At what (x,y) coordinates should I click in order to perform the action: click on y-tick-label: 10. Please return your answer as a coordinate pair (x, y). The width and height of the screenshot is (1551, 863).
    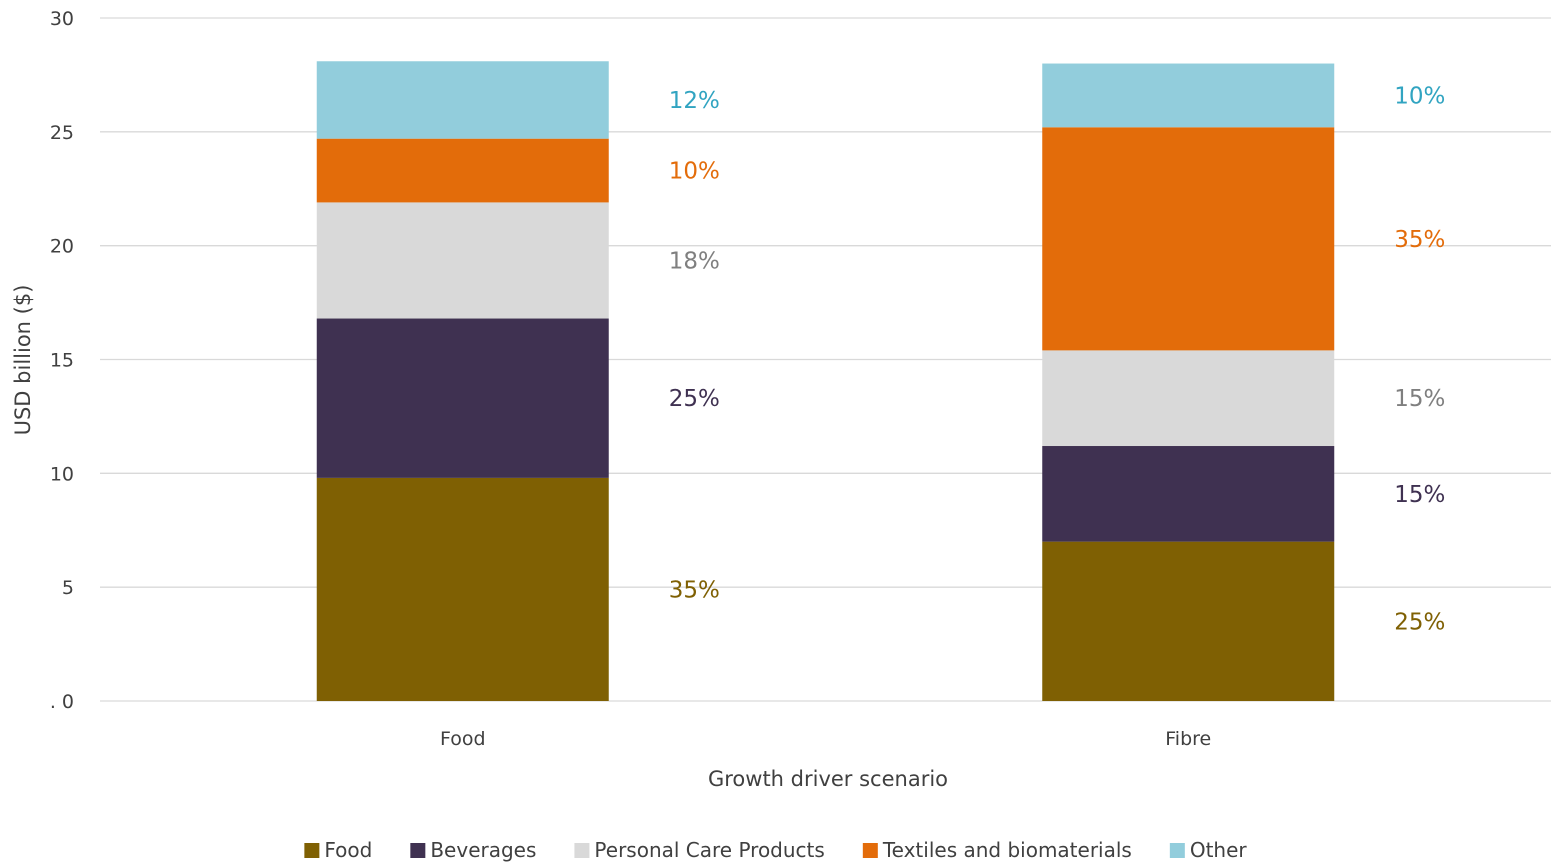
    Looking at the image, I should click on (62, 474).